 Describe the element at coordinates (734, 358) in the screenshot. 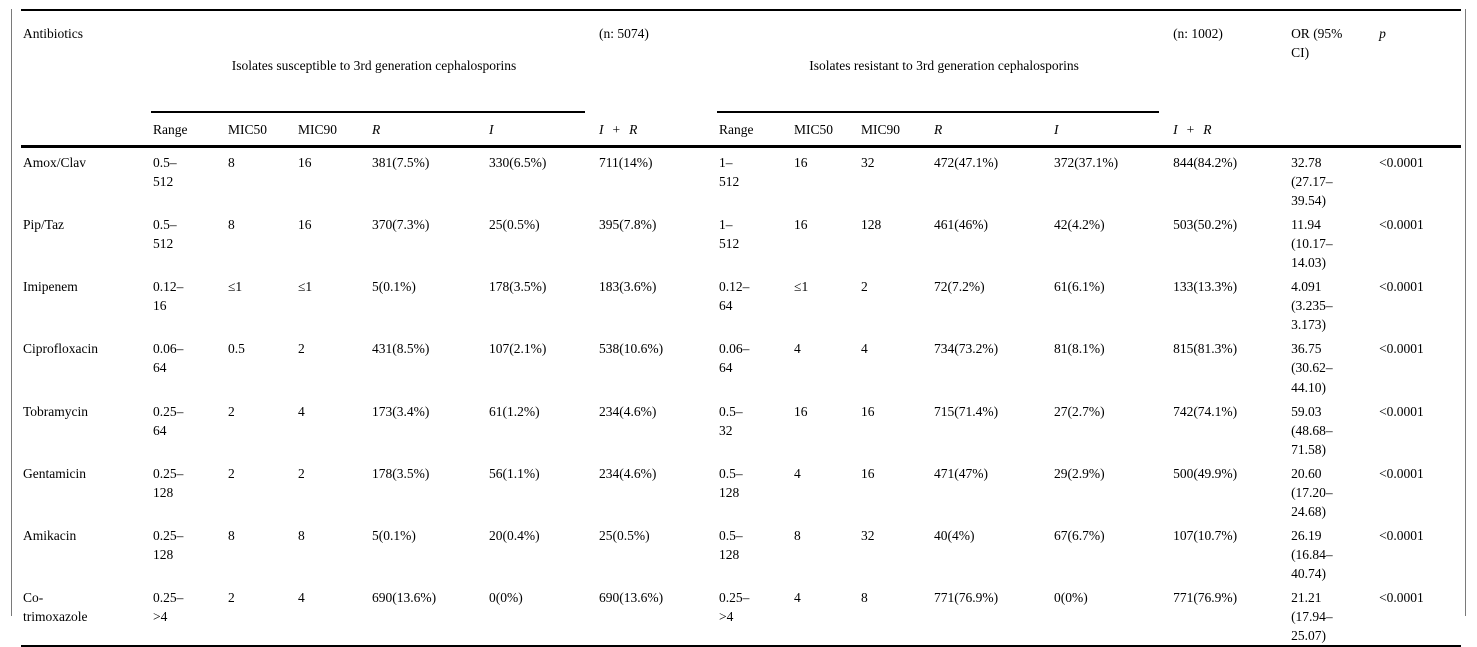

I see `cell-res-range: 0.06– 64` at that location.